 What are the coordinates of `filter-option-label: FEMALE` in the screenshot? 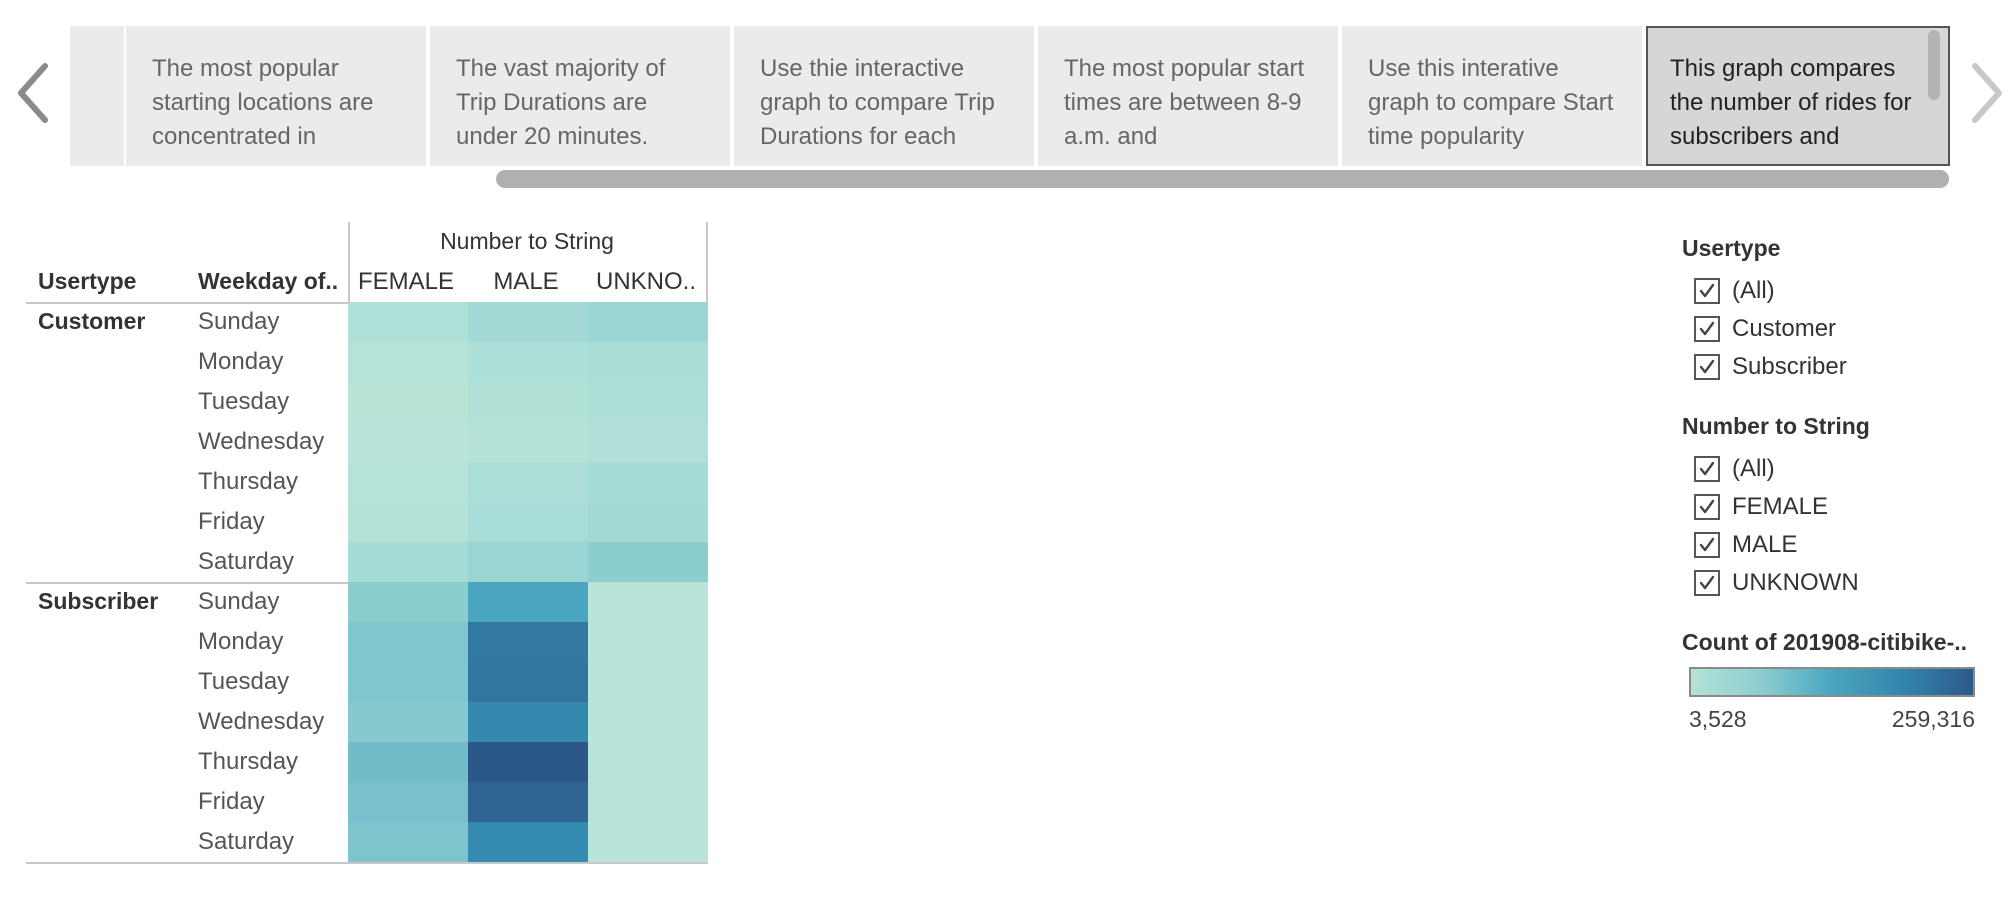 It's located at (1780, 506).